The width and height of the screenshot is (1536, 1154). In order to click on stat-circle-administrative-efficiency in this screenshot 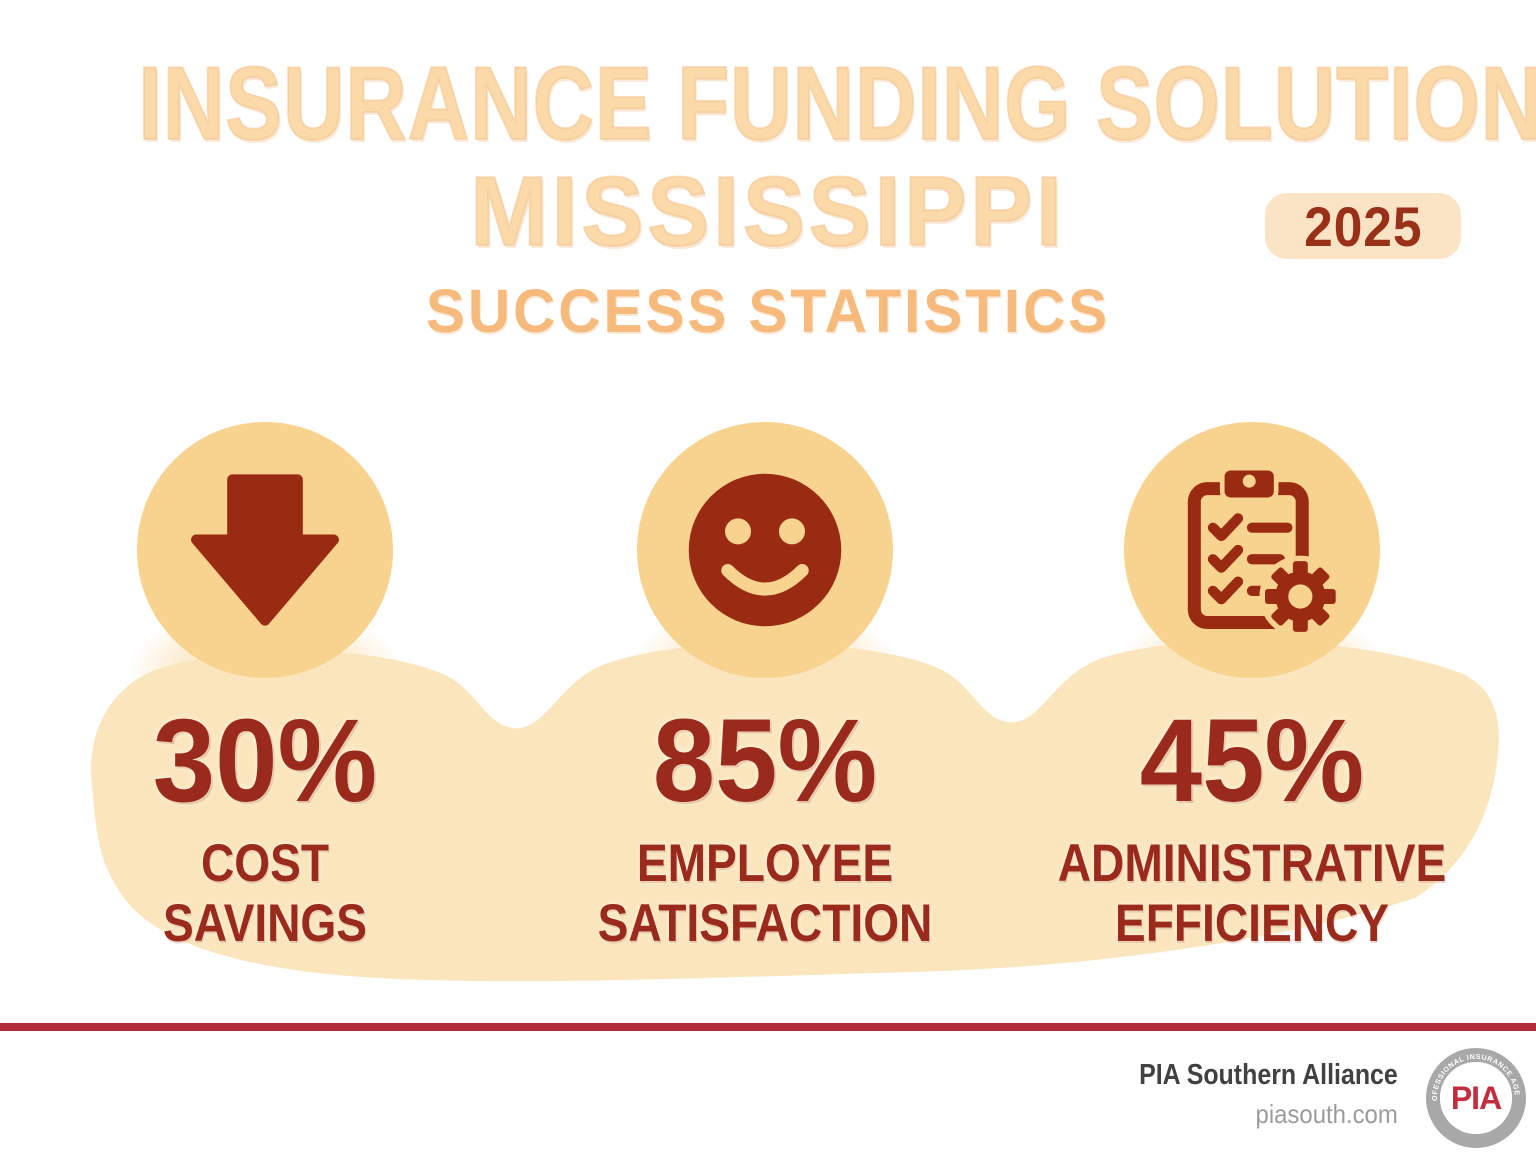, I will do `click(1252, 550)`.